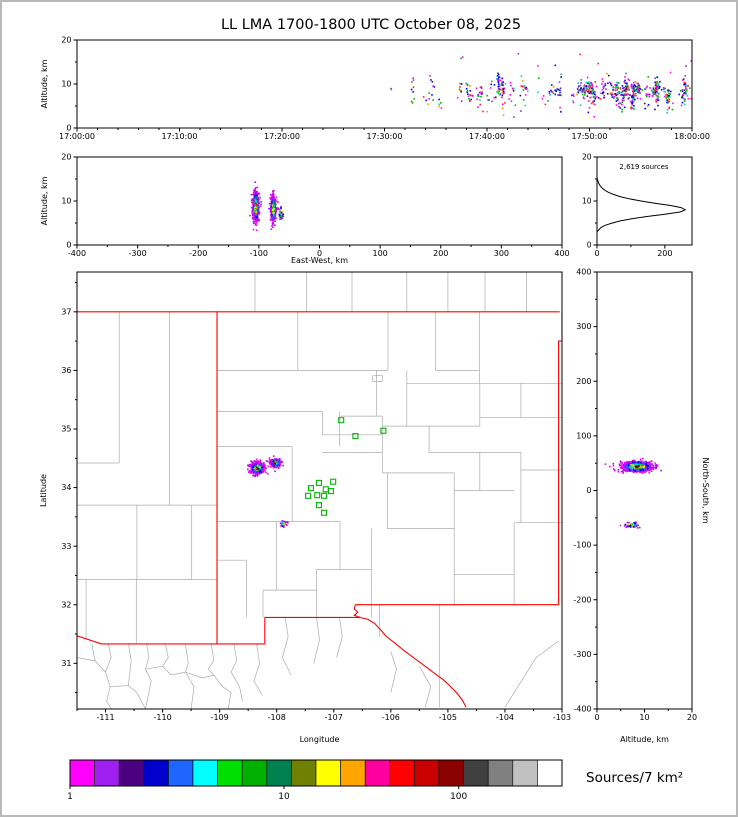  I want to click on svg-text: 17:30:00, so click(385, 136).